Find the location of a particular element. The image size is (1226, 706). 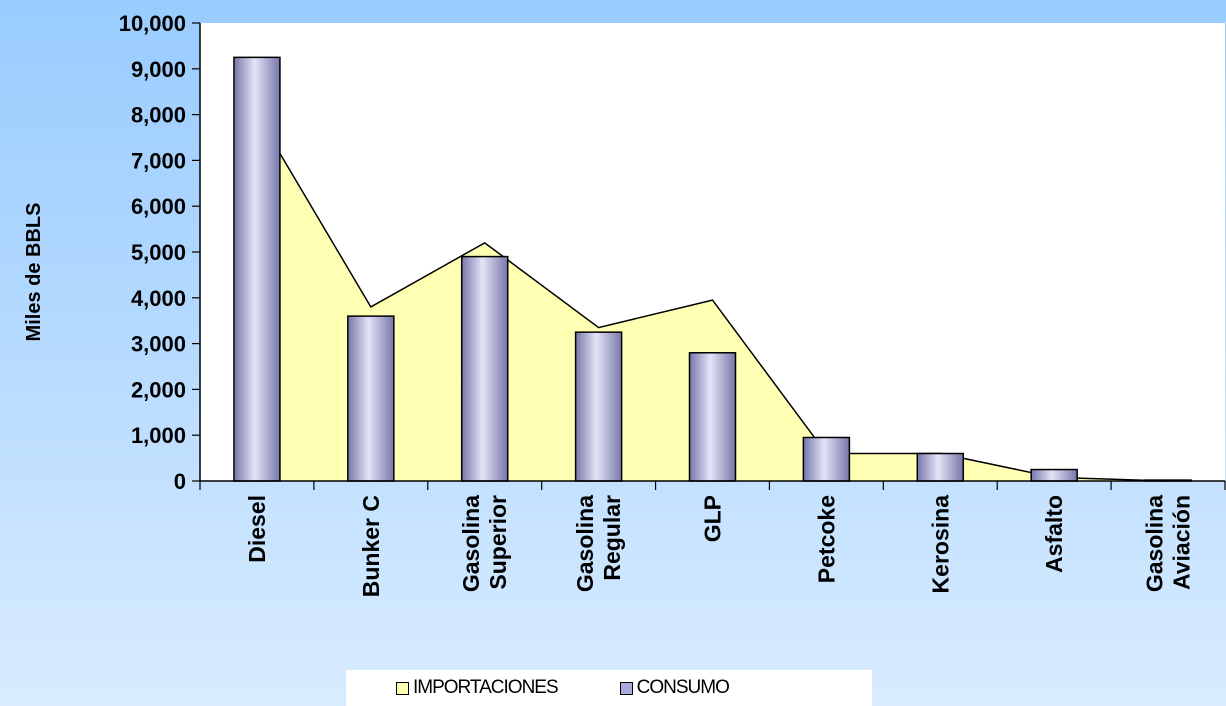

x-category-label: GLP is located at coordinates (713, 518).